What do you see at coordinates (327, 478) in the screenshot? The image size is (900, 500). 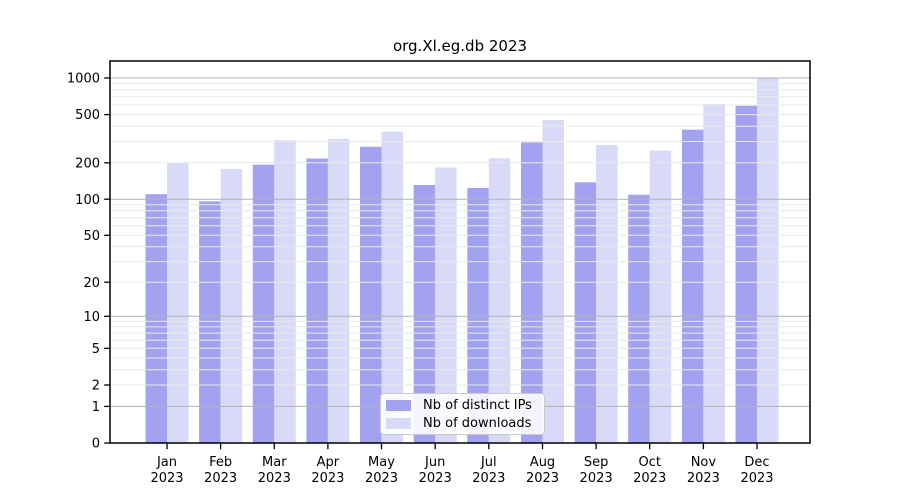 I see `x-tick-label-year-apr-2023: 2023` at bounding box center [327, 478].